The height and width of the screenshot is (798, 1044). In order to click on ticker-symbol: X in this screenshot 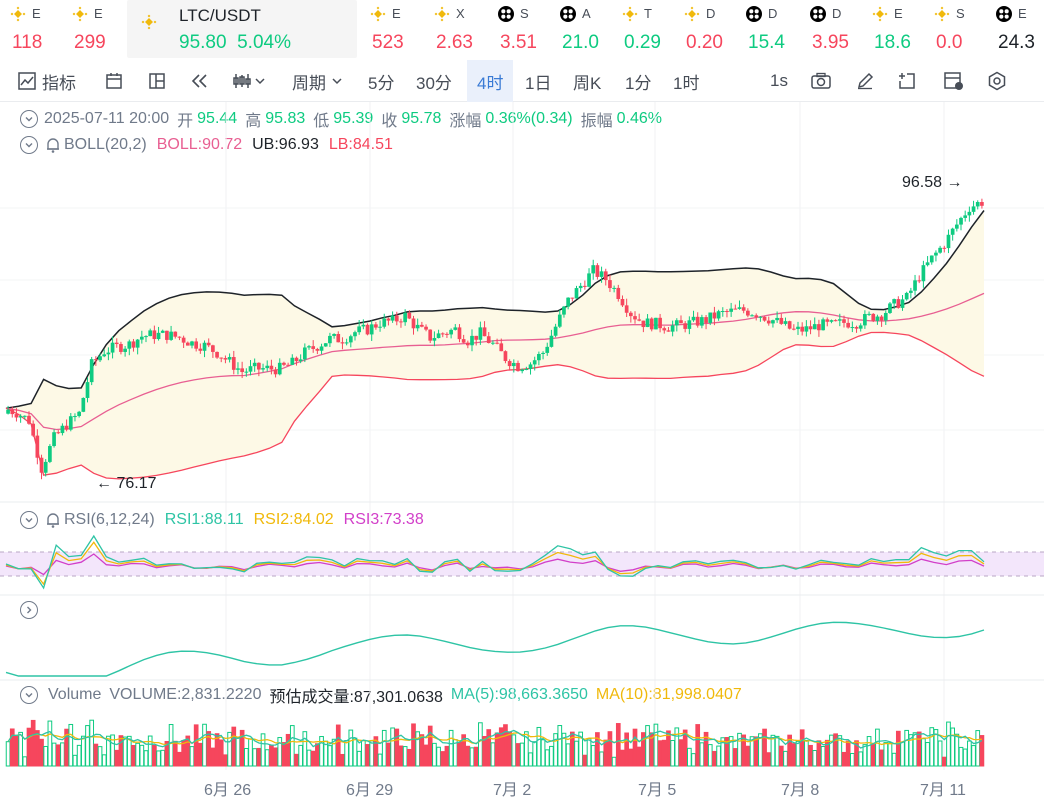, I will do `click(460, 13)`.